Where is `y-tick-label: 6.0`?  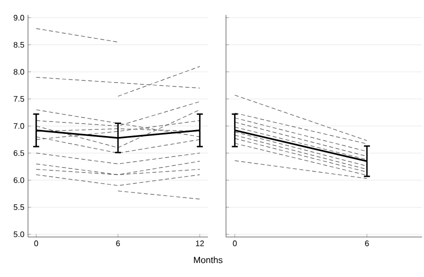
y-tick-label: 6.0 is located at coordinates (19, 180).